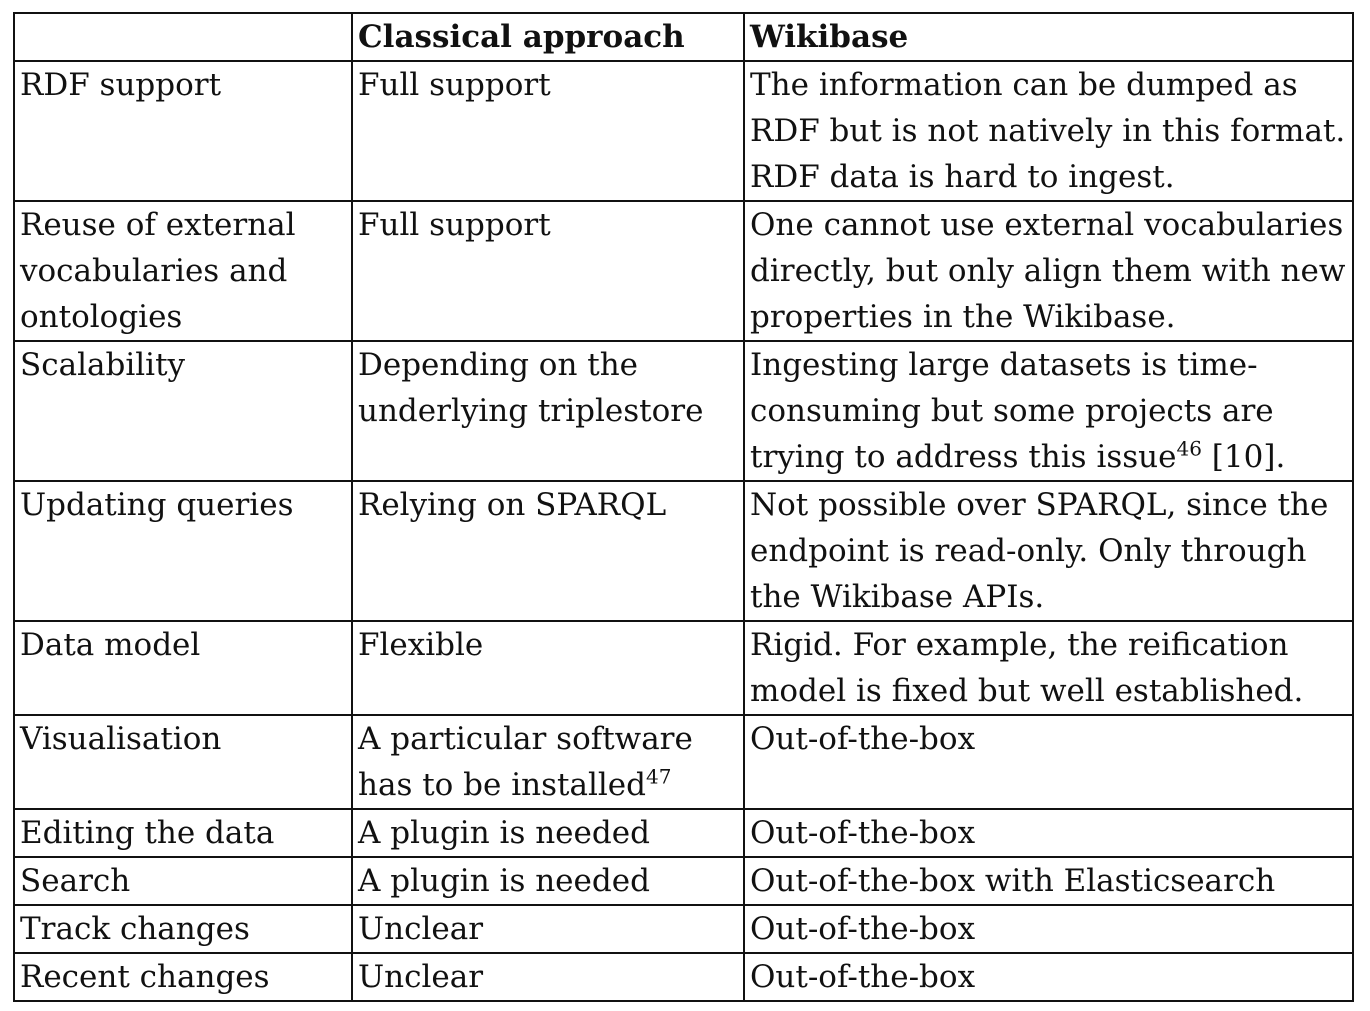 The width and height of the screenshot is (1370, 1011). I want to click on wikibase-cell: Out-of-the-box with Elasticsearch, so click(1048, 881).